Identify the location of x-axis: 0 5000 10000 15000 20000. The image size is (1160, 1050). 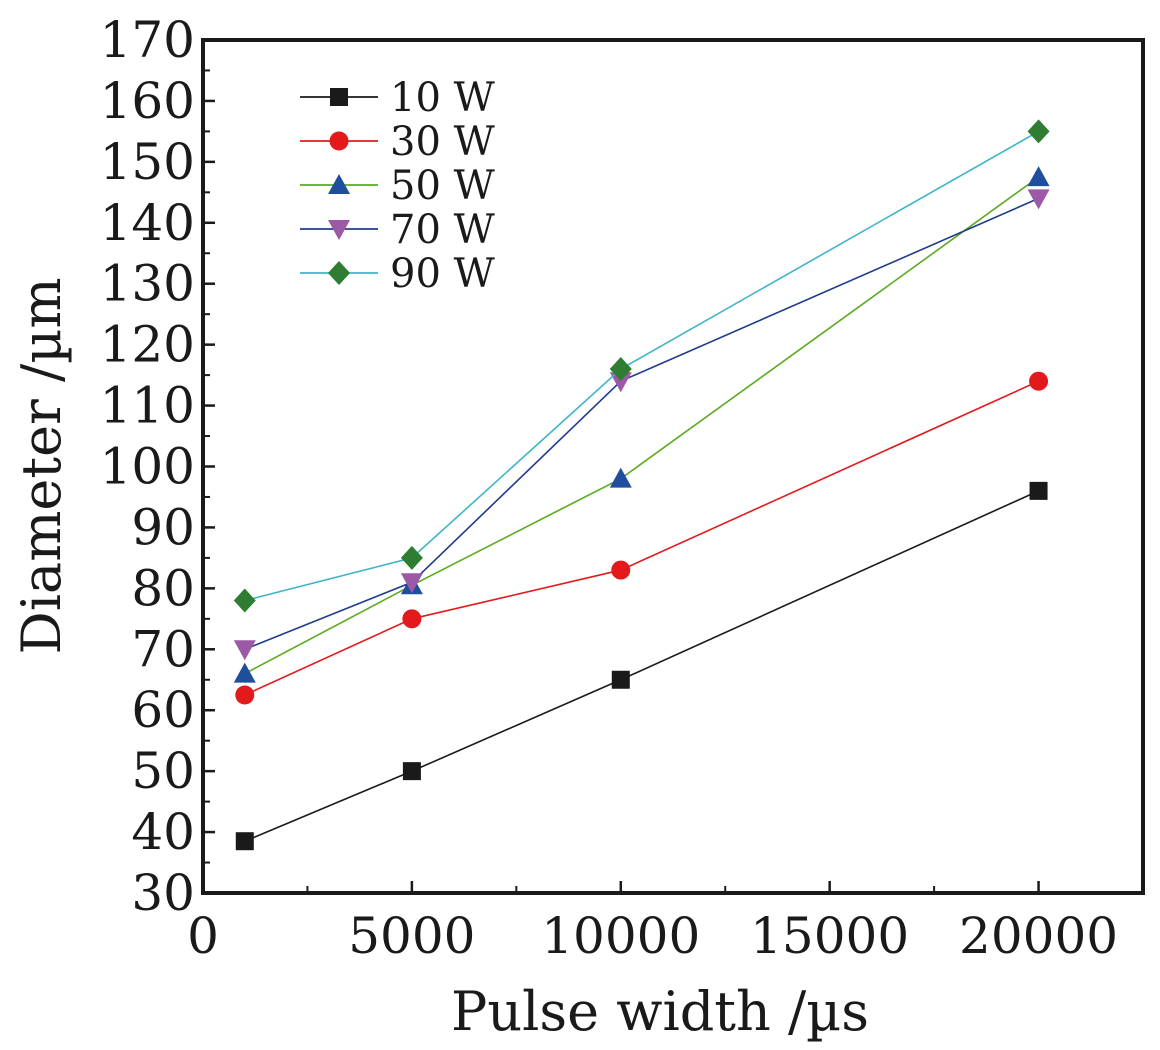
(652, 923).